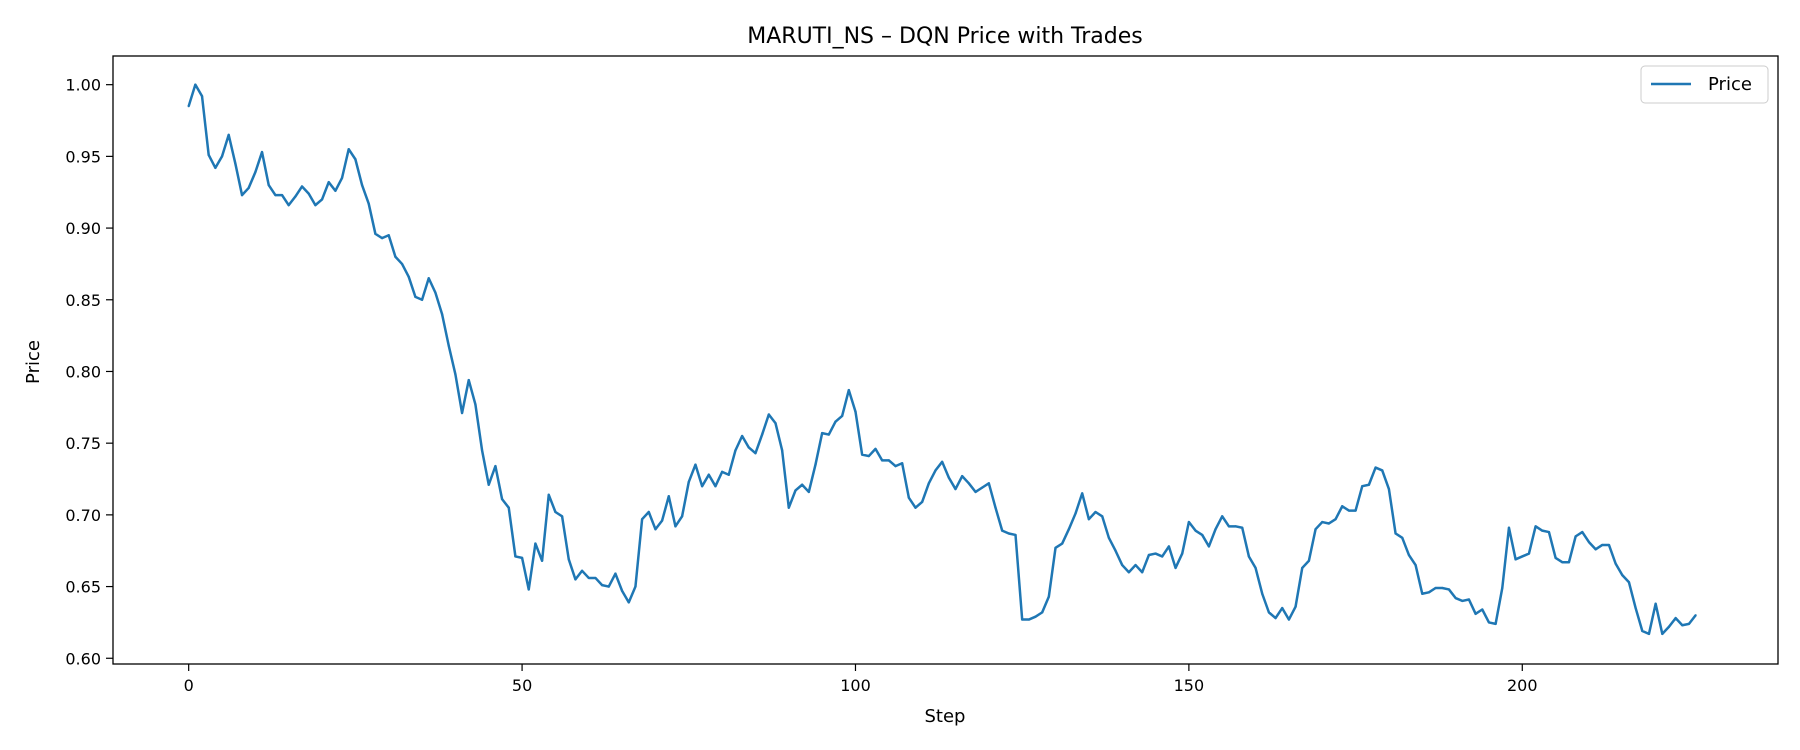 The height and width of the screenshot is (750, 1800). What do you see at coordinates (83, 587) in the screenshot?
I see `y-tick-label: 0.65` at bounding box center [83, 587].